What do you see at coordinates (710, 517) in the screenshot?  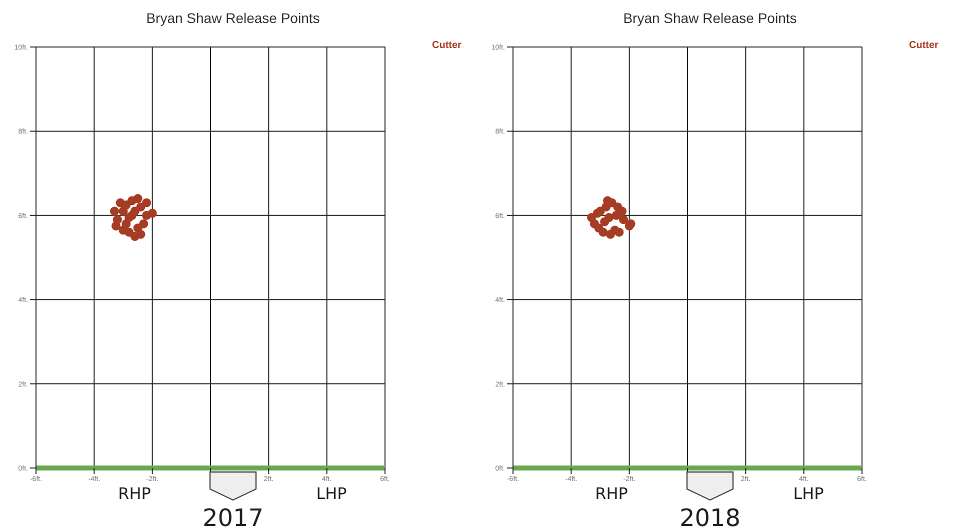 I see `text: 2018` at bounding box center [710, 517].